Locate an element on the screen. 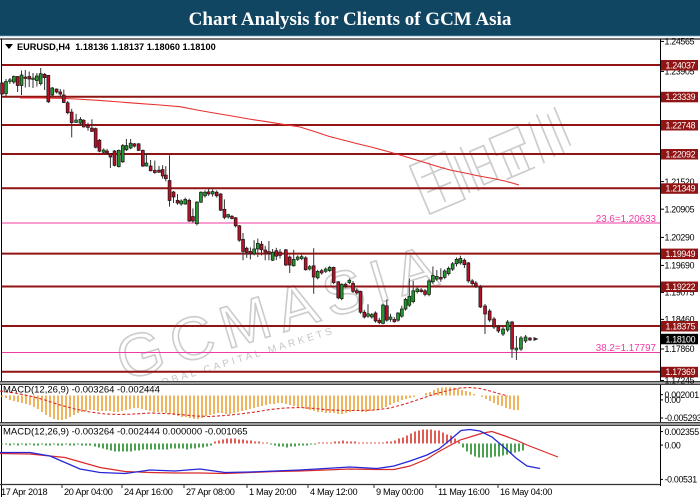 The image size is (700, 500). svg-text: 1.17245 is located at coordinates (680, 381).